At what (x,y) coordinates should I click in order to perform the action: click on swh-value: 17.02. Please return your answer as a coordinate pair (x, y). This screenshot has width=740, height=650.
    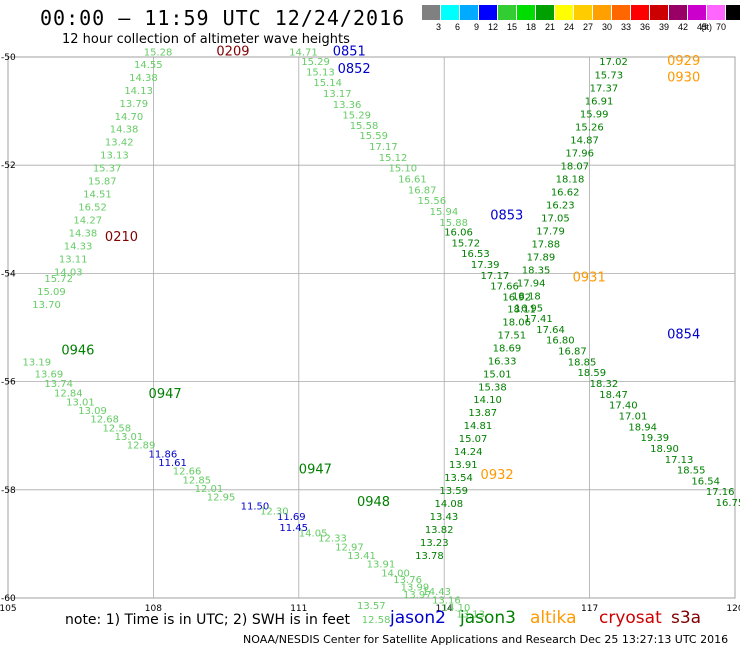
    Looking at the image, I should click on (613, 62).